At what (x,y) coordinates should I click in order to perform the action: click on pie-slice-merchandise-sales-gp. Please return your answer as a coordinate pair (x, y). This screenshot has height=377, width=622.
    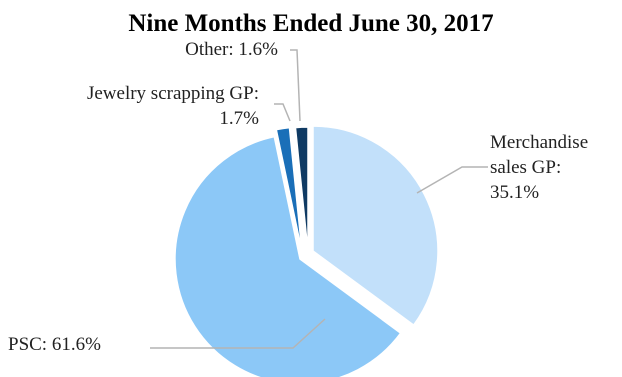
    Looking at the image, I should click on (375, 226).